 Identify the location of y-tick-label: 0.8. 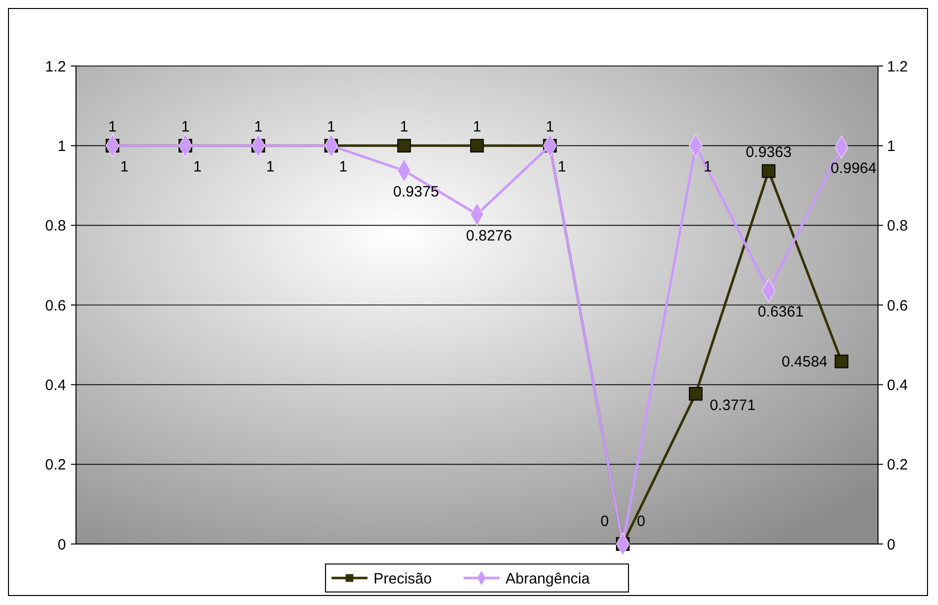
(55, 226).